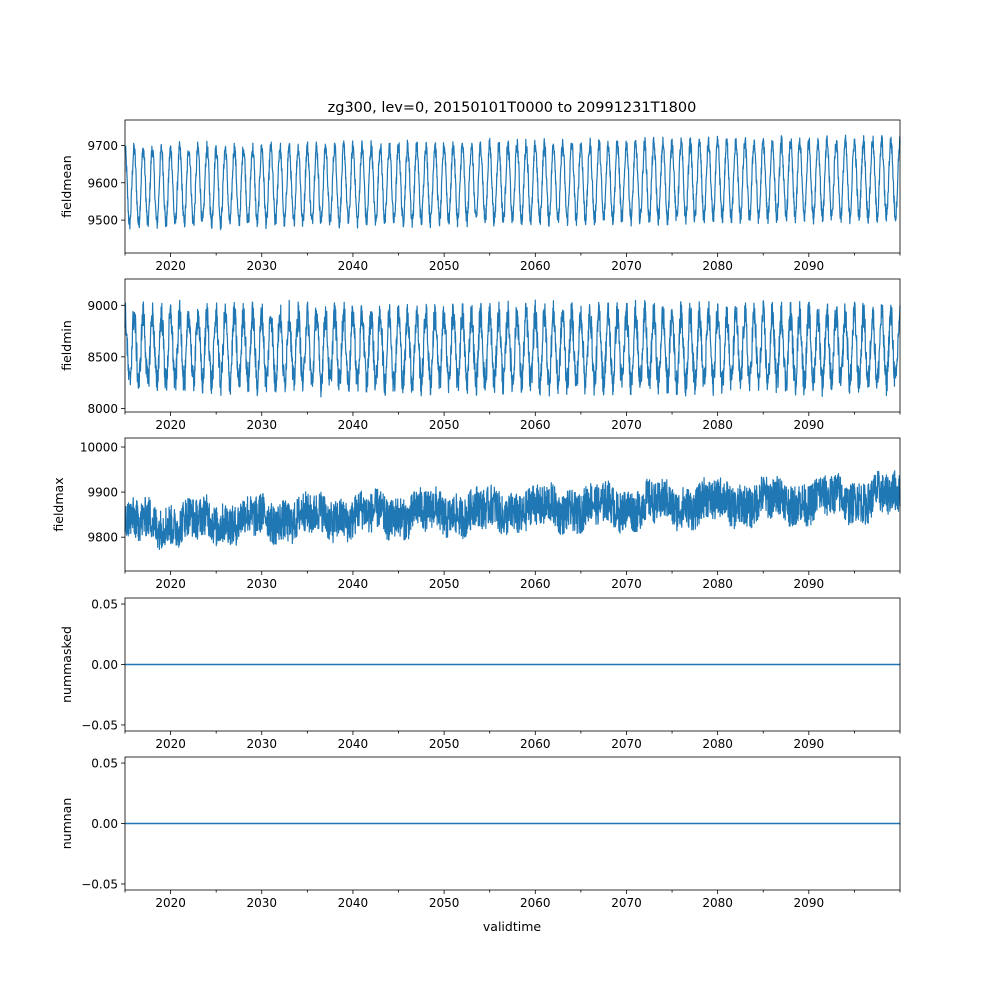 The height and width of the screenshot is (1000, 1000). What do you see at coordinates (102, 409) in the screenshot?
I see `y-tick-label: 8000` at bounding box center [102, 409].